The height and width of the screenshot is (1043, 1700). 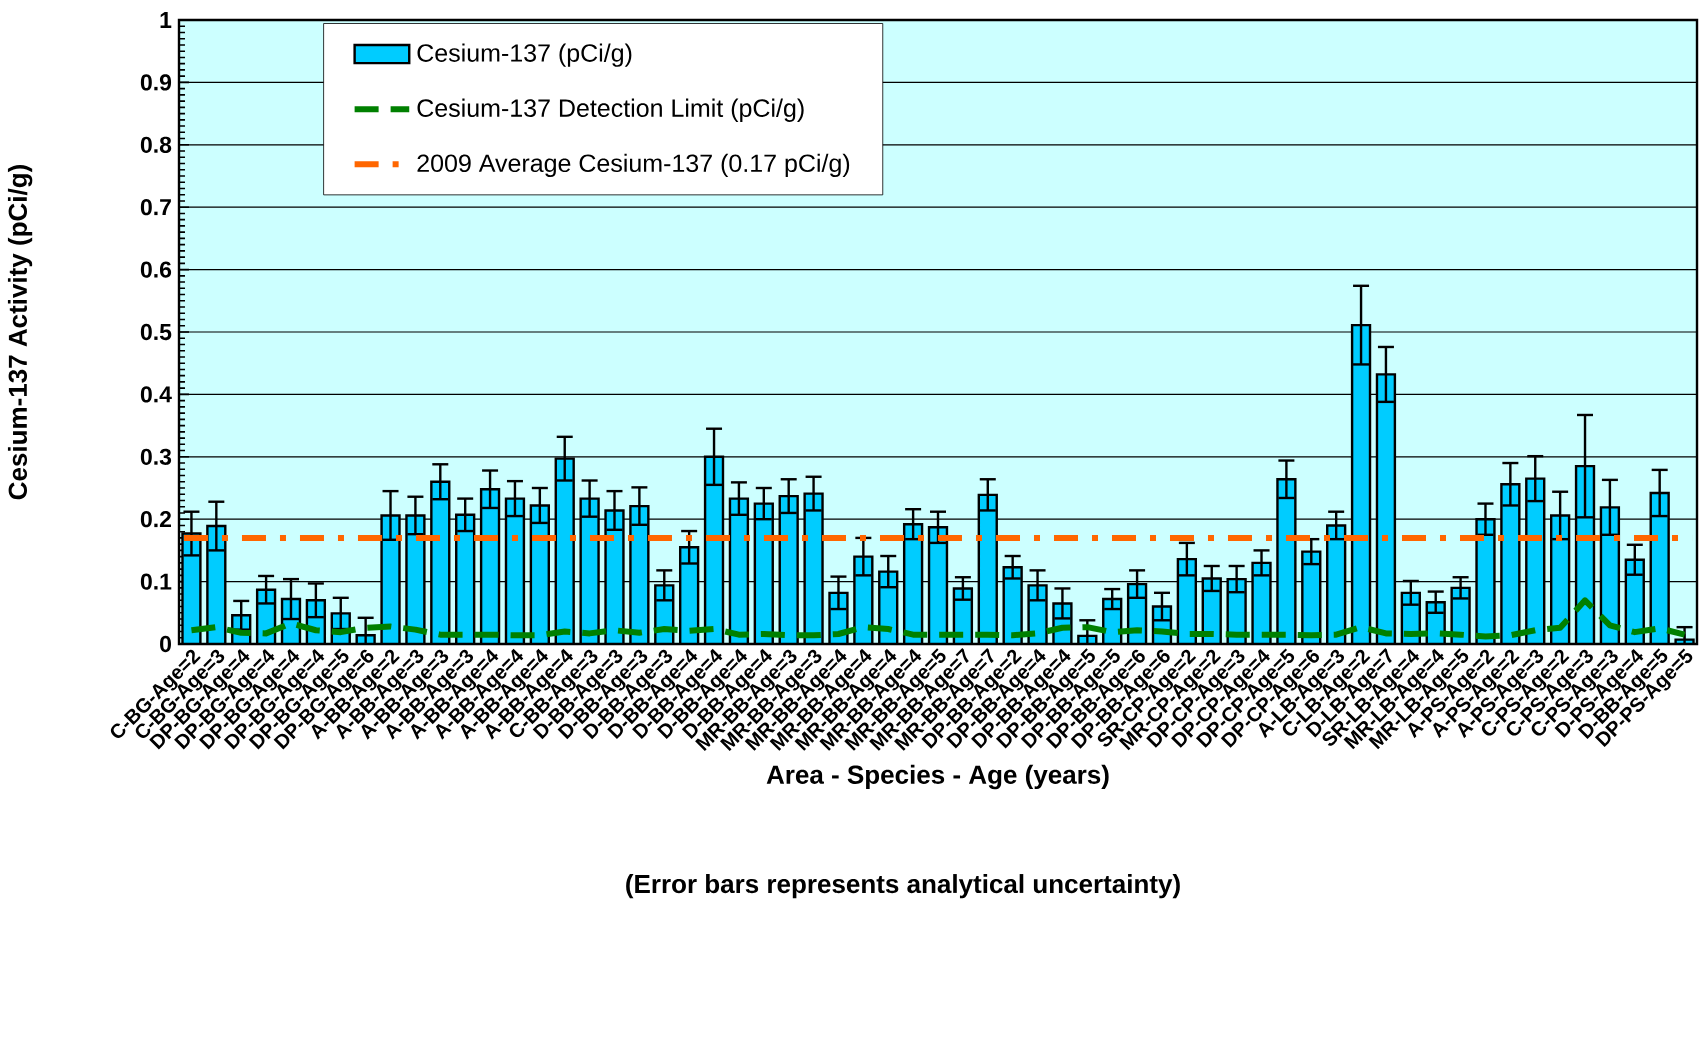 I want to click on y-axis-title: Cesium-137 Activity (pCi/g), so click(x=20, y=332).